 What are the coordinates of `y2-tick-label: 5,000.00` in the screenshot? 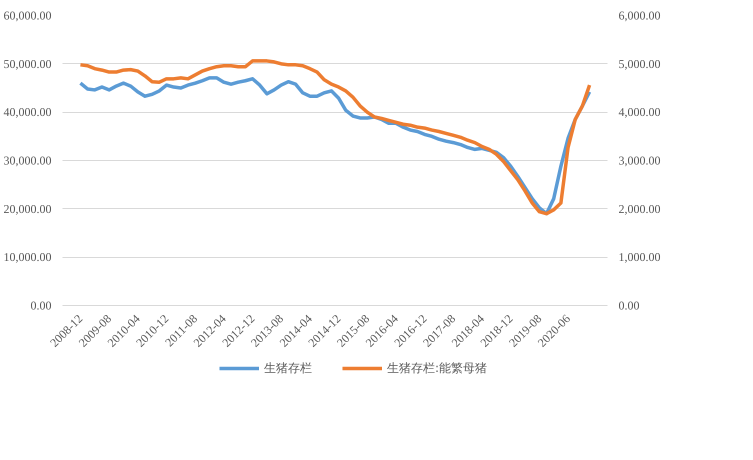 It's located at (639, 63).